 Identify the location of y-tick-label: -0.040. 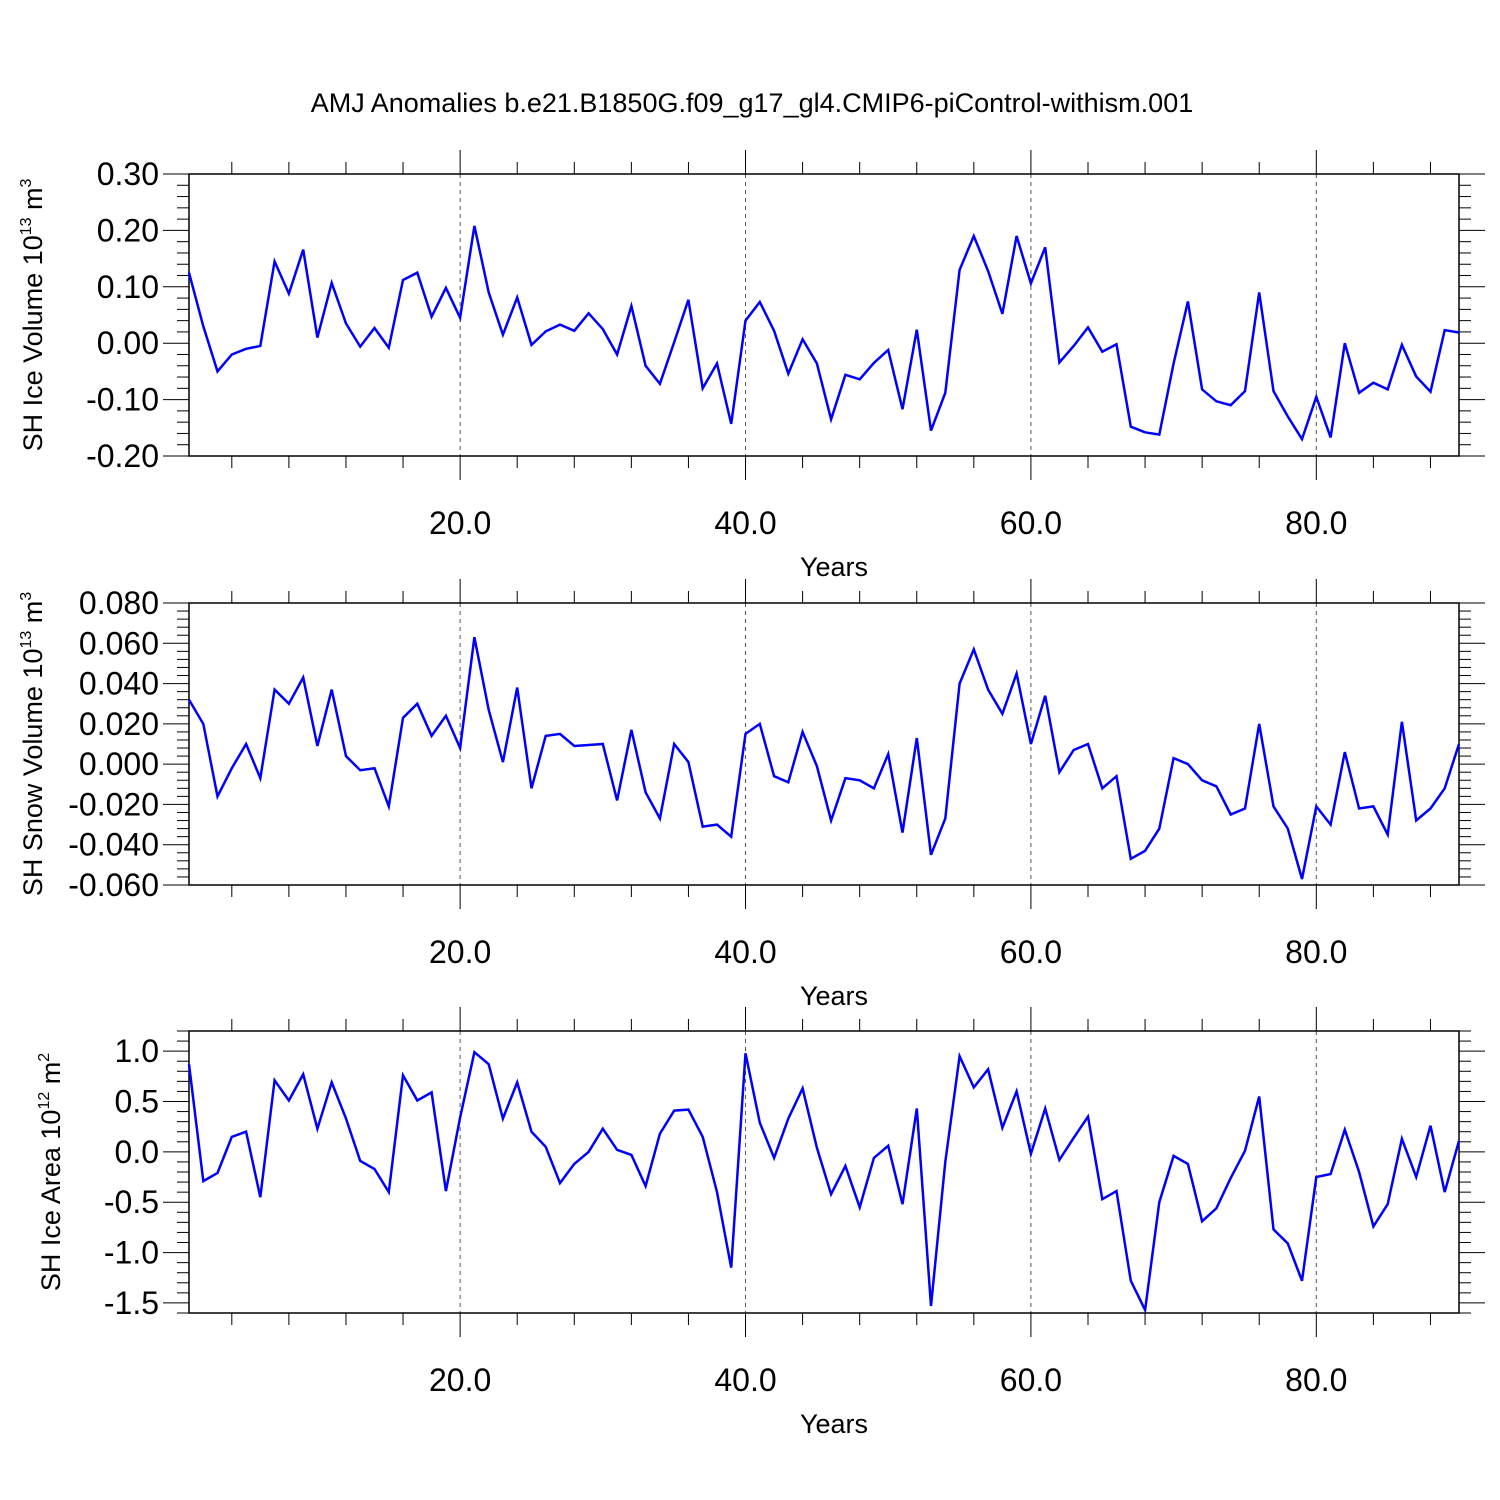
(113, 845).